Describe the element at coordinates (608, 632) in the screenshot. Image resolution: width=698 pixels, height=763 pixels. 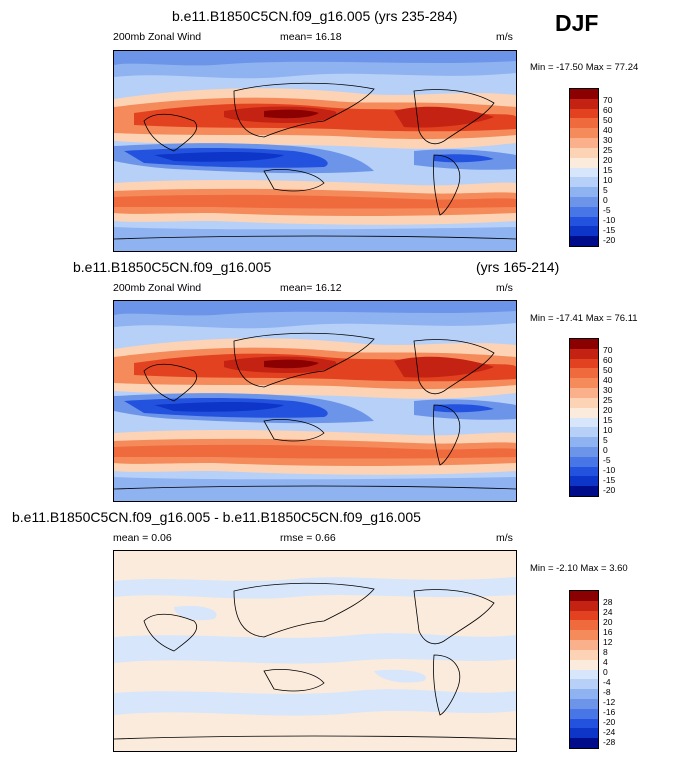
I see `panel3-cbar-label-4: 16` at that location.